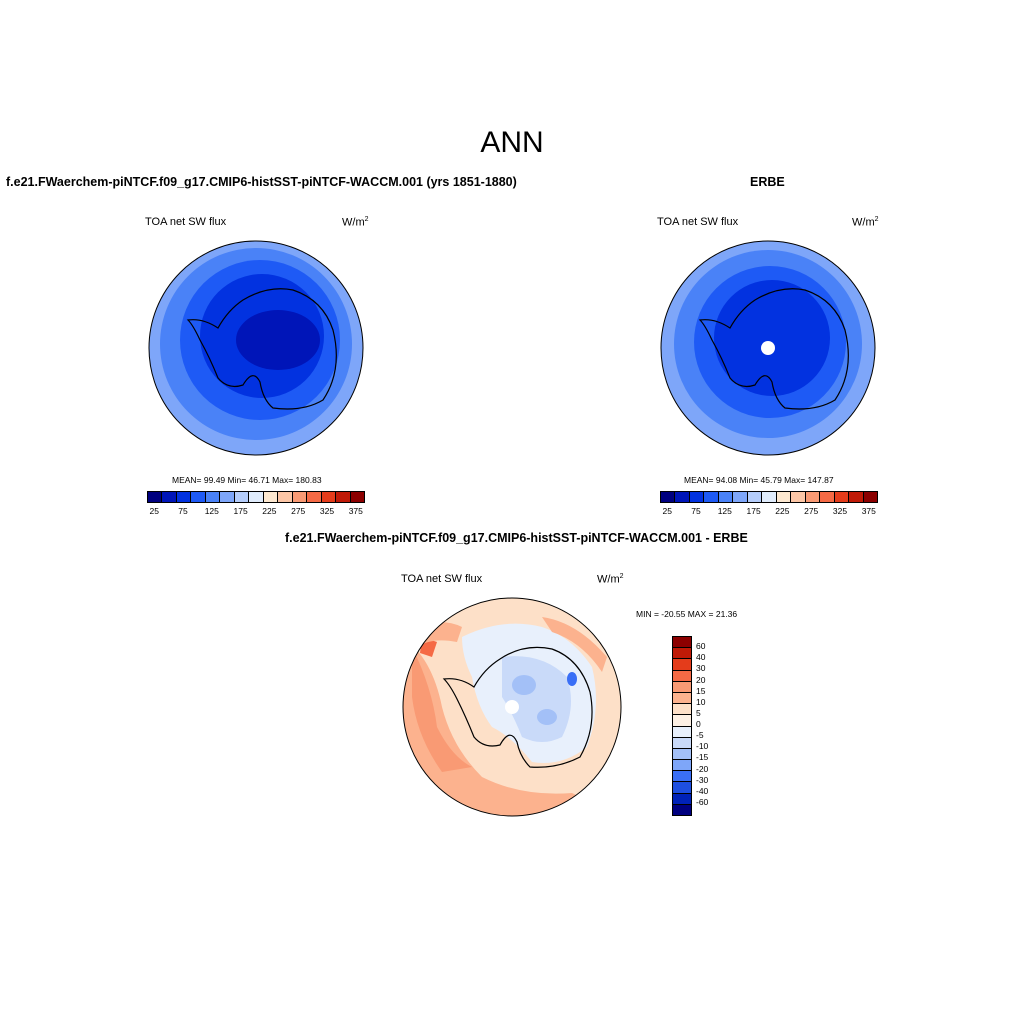  I want to click on colorbar-label: 30, so click(701, 668).